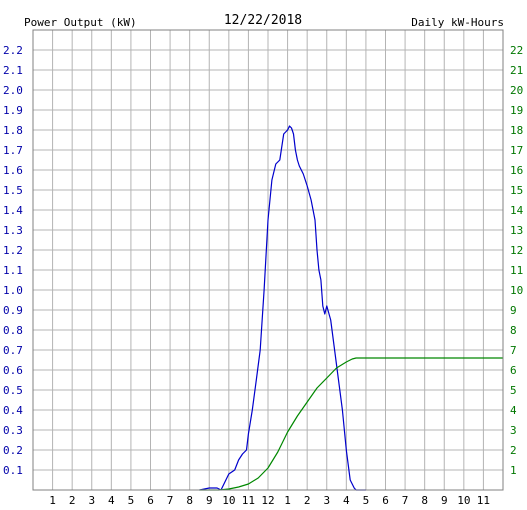 The height and width of the screenshot is (510, 527). What do you see at coordinates (13, 230) in the screenshot?
I see `left-tick-label: 1.3` at bounding box center [13, 230].